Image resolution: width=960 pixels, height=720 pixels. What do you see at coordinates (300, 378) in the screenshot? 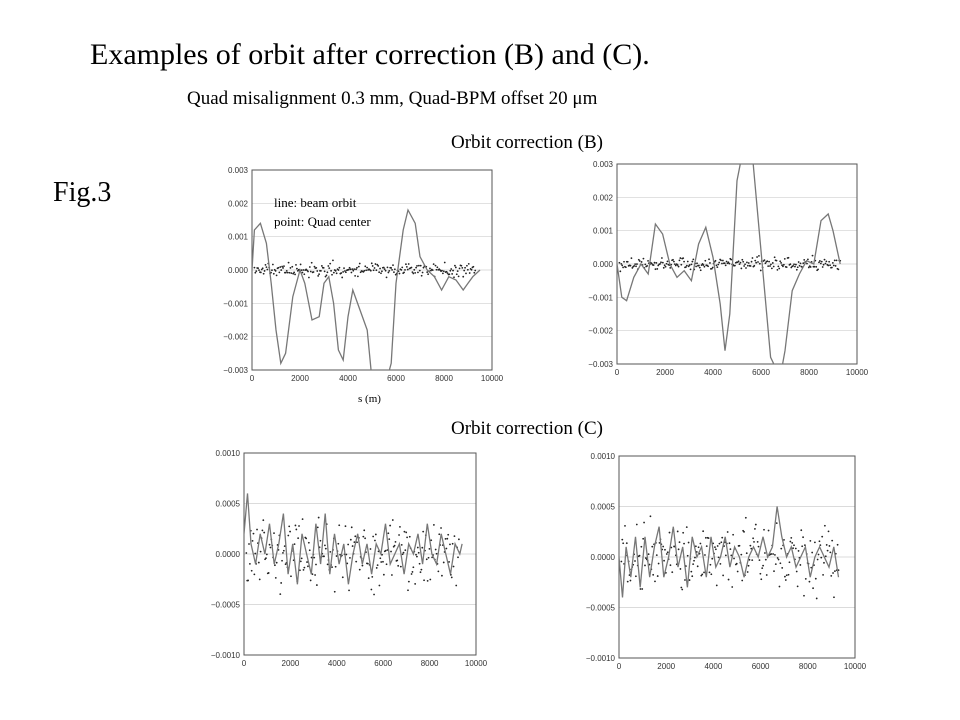
I see `x-tick-label: 2000` at bounding box center [300, 378].